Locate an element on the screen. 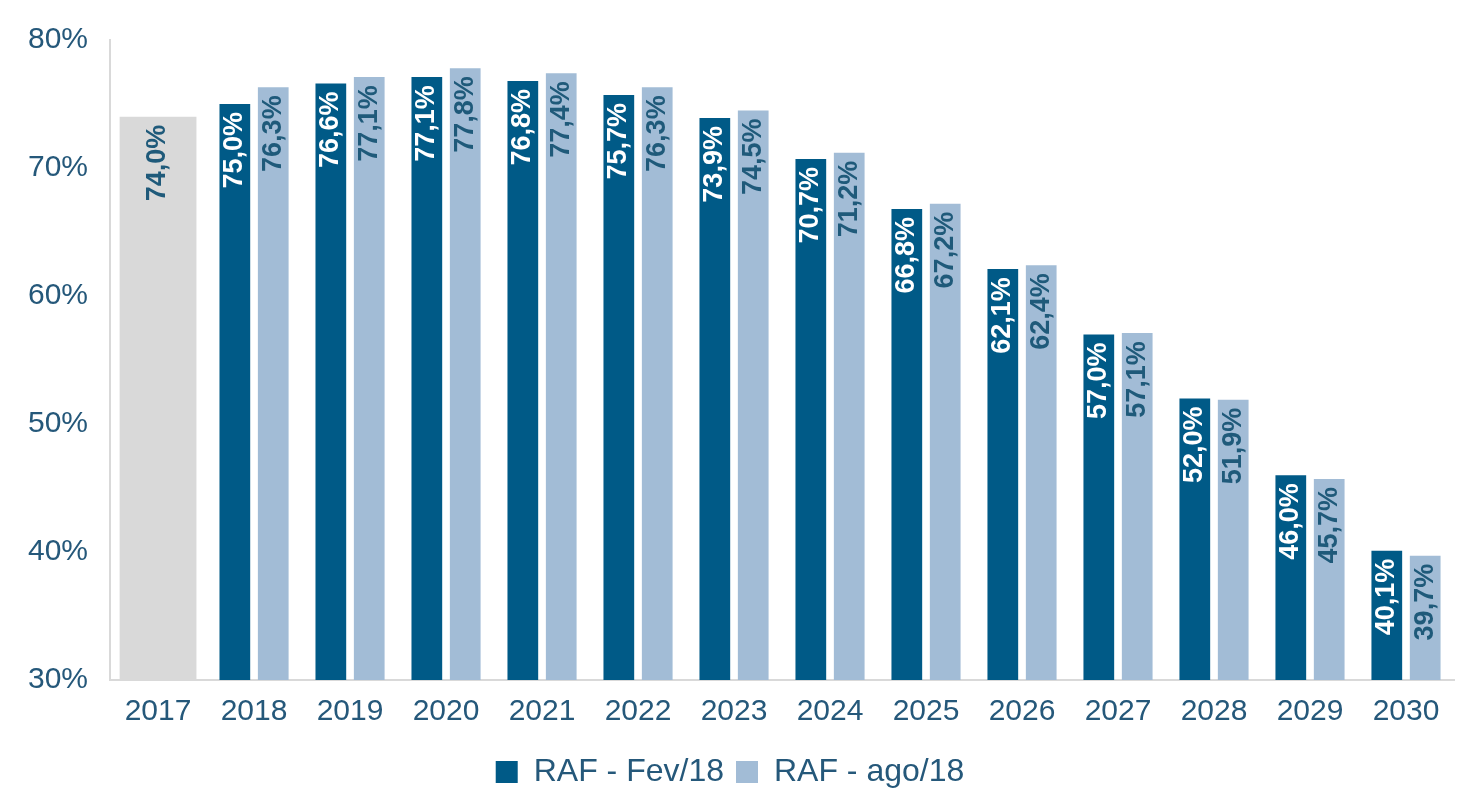  data-label: 46,0% is located at coordinates (1289, 521).